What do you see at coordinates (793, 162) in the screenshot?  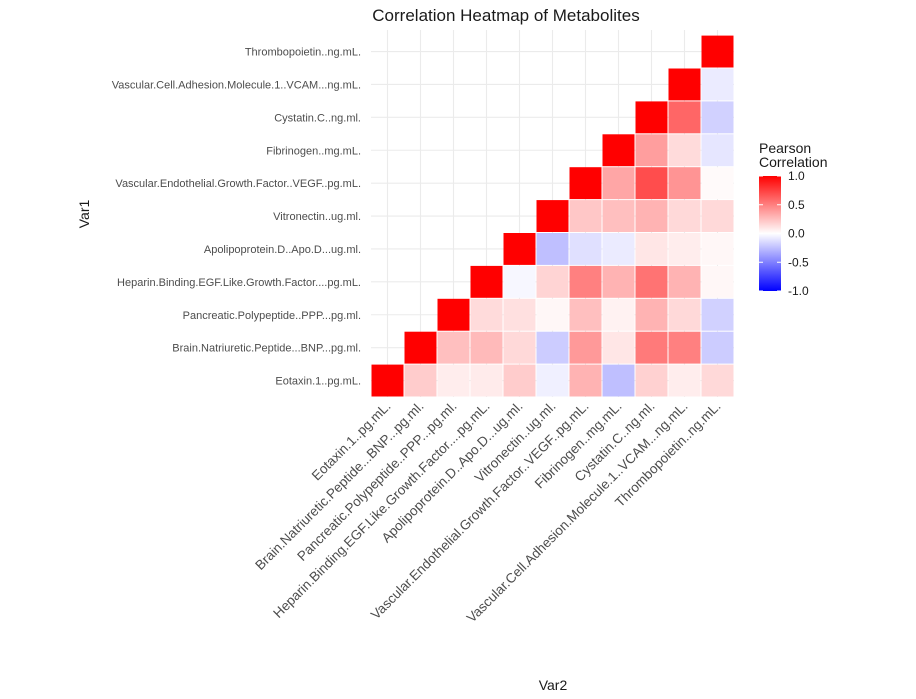 I see `legend-title-line-2: Correlation` at bounding box center [793, 162].